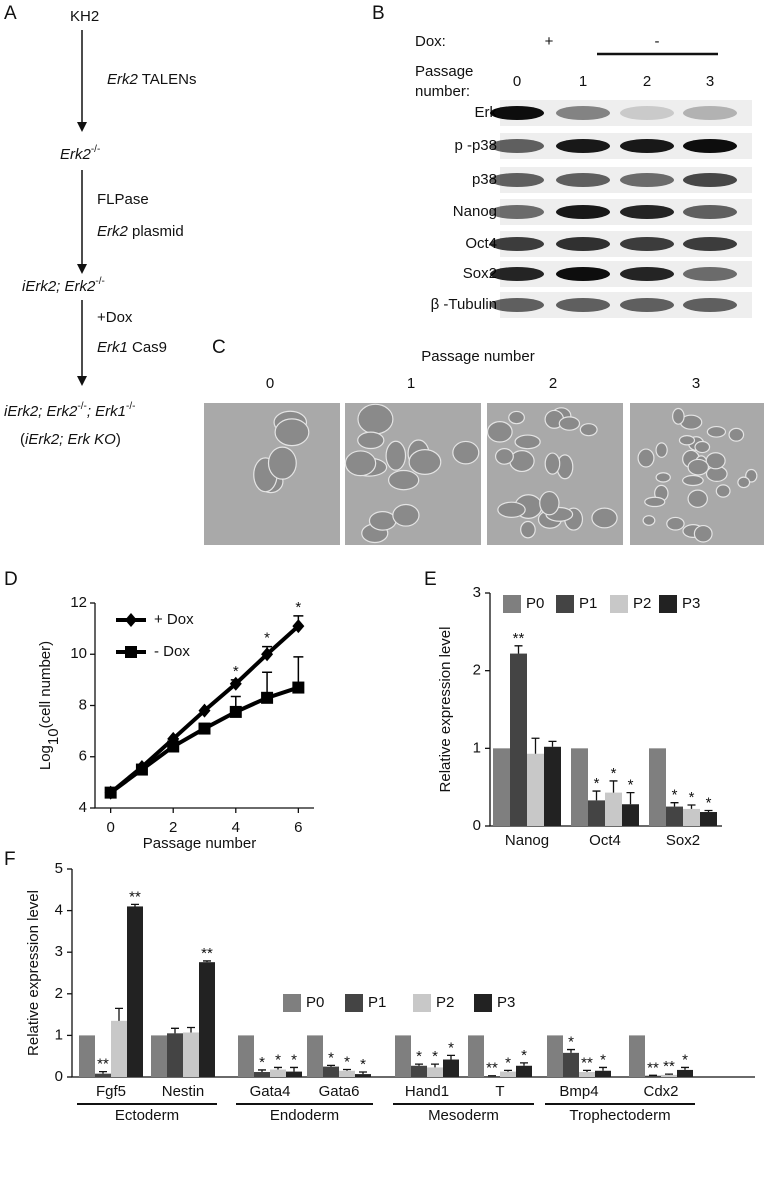  Describe the element at coordinates (619, 1115) in the screenshot. I see `group-label: Trophectoderm` at that location.